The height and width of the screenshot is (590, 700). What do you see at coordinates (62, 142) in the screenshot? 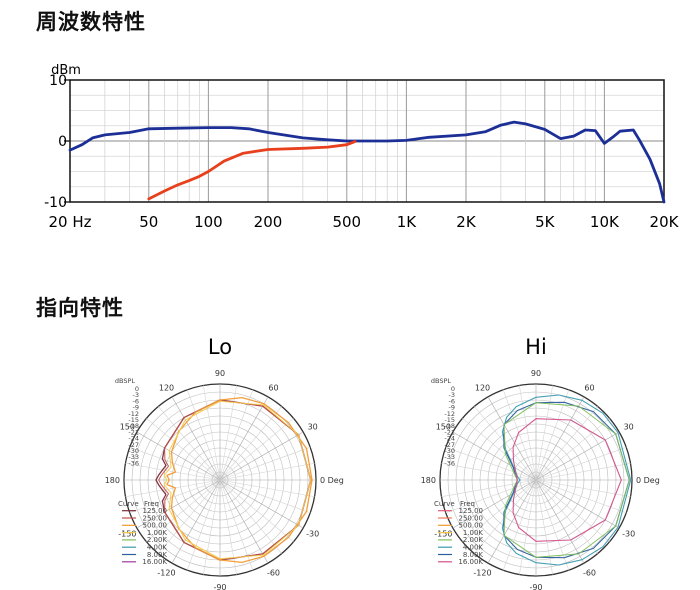
I see `y-tick-label: 0` at bounding box center [62, 142].